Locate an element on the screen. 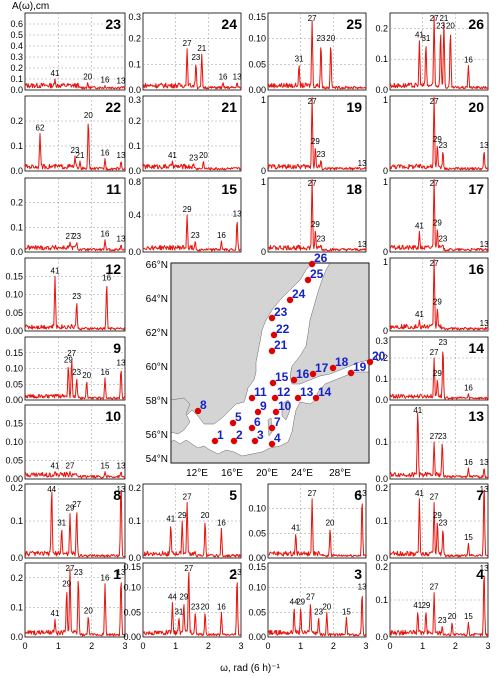 The width and height of the screenshot is (500, 676). map-land-denmark is located at coordinates (180, 416).